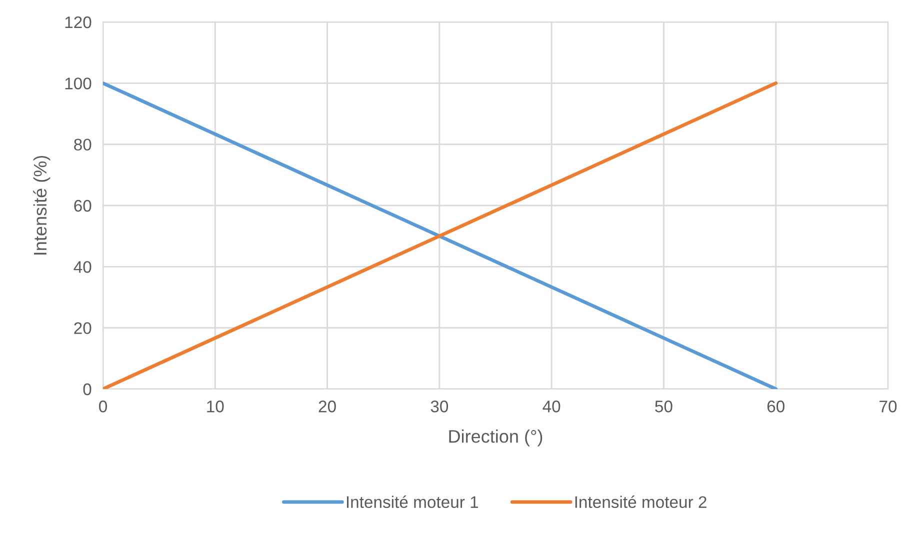 This screenshot has width=905, height=540. Describe the element at coordinates (327, 406) in the screenshot. I see `x-tick-label: 20` at that location.